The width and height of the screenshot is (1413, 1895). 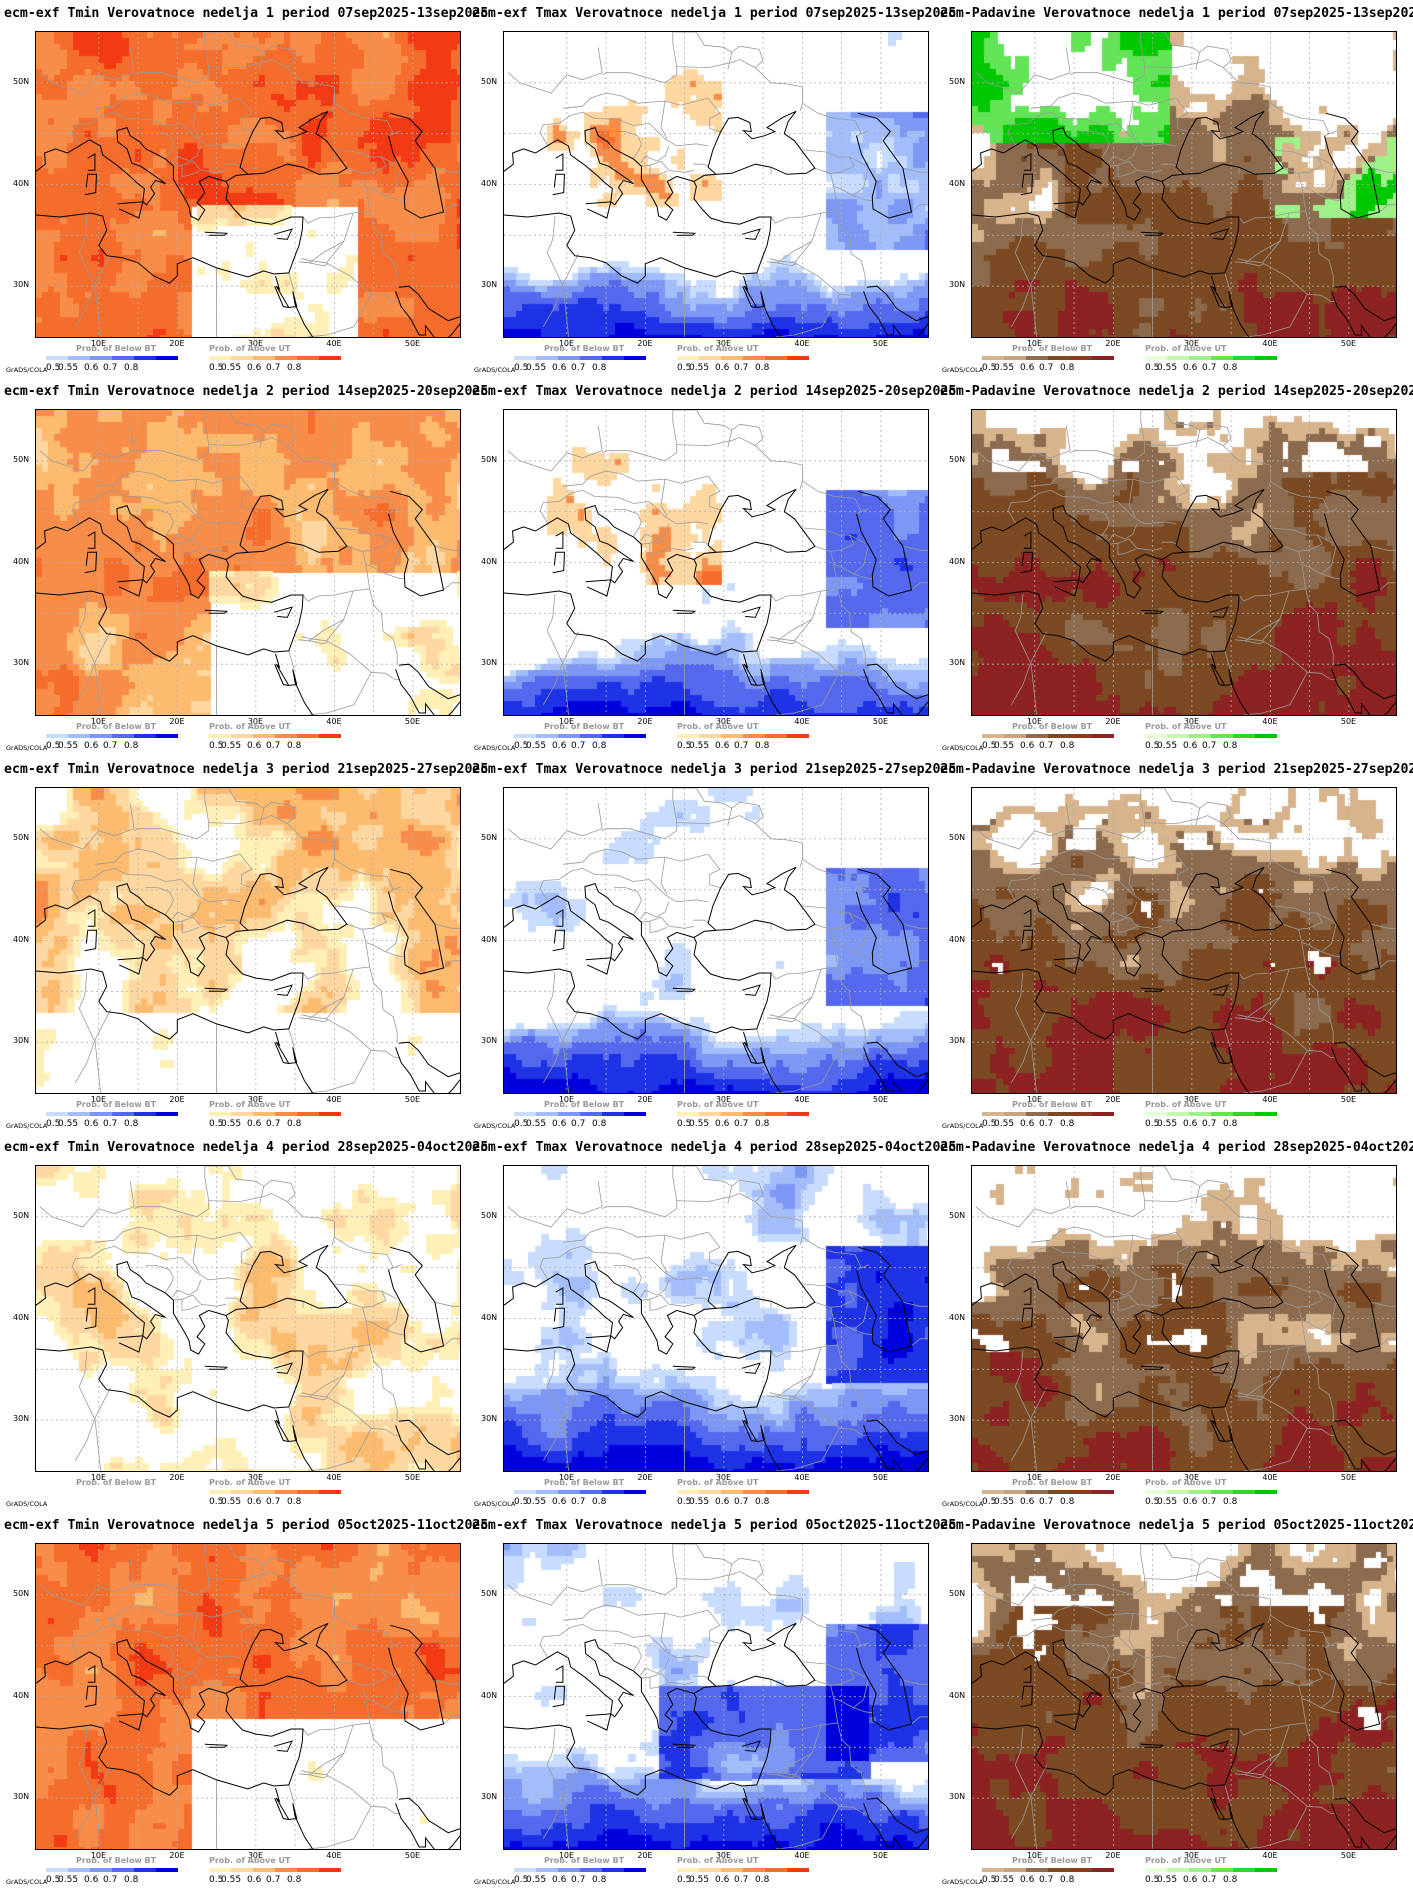 I want to click on lat-label: 30N, so click(x=489, y=1419).